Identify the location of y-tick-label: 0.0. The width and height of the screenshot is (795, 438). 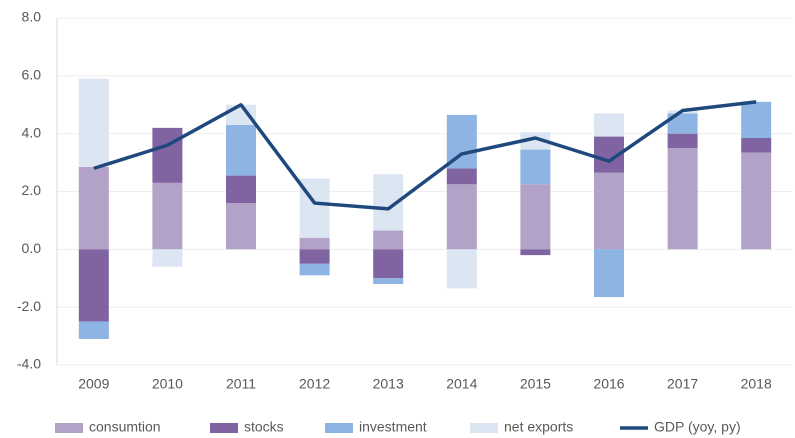
(32, 248).